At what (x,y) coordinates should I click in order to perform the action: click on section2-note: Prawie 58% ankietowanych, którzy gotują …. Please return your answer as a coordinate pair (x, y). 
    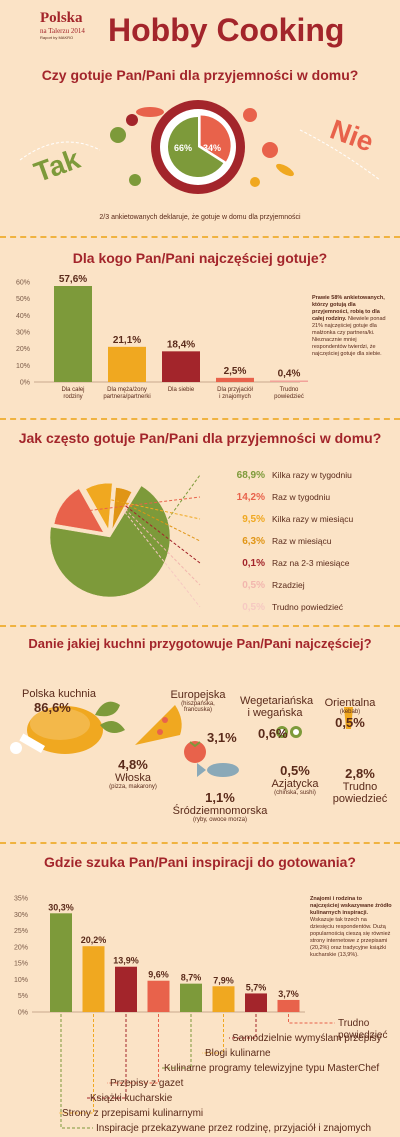
    Looking at the image, I should click on (352, 326).